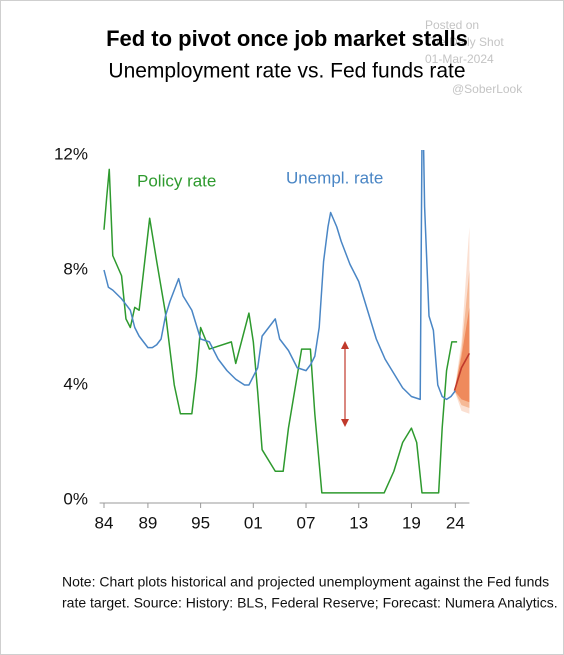 This screenshot has width=564, height=655. I want to click on gap-arrow, so click(345, 384).